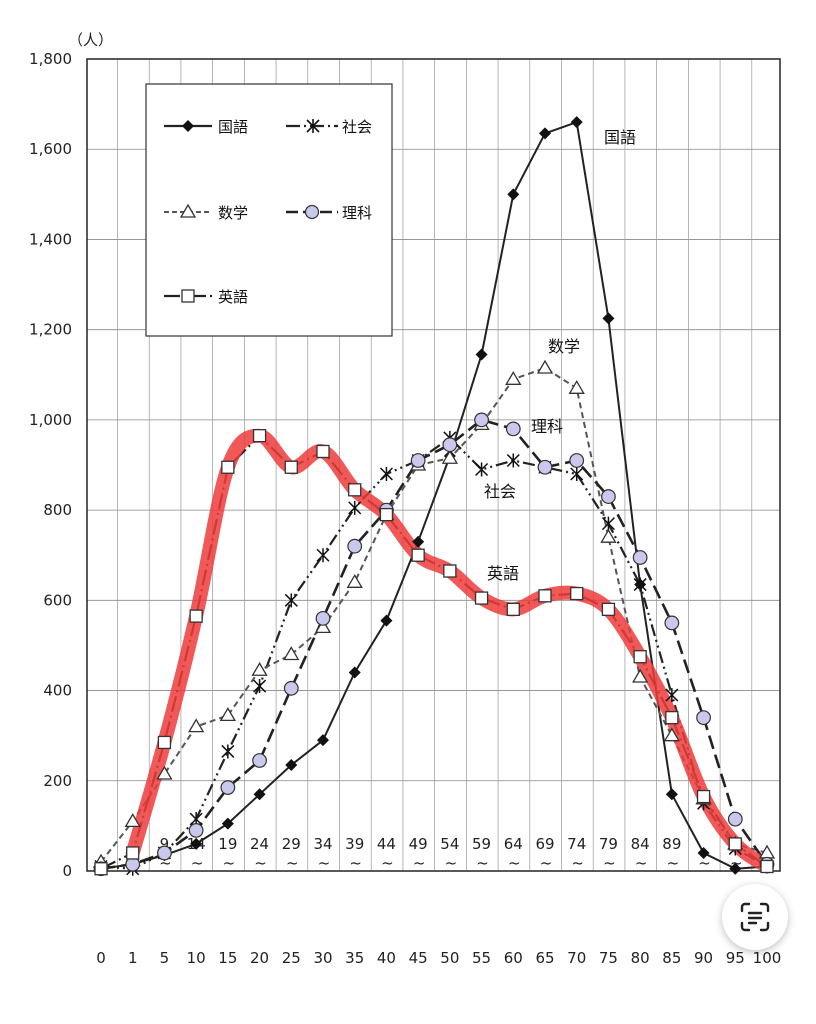 The image size is (816, 1024). Describe the element at coordinates (50, 239) in the screenshot. I see `y-tick-label: 1,400` at that location.